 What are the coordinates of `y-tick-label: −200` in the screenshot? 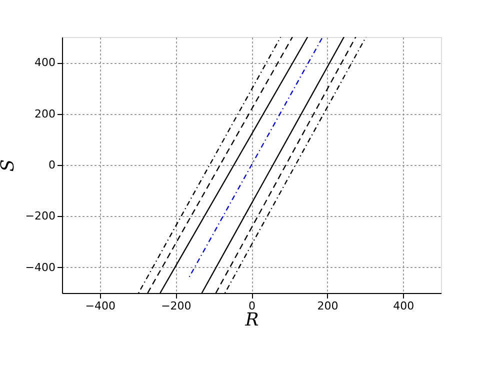 It's located at (40, 216).